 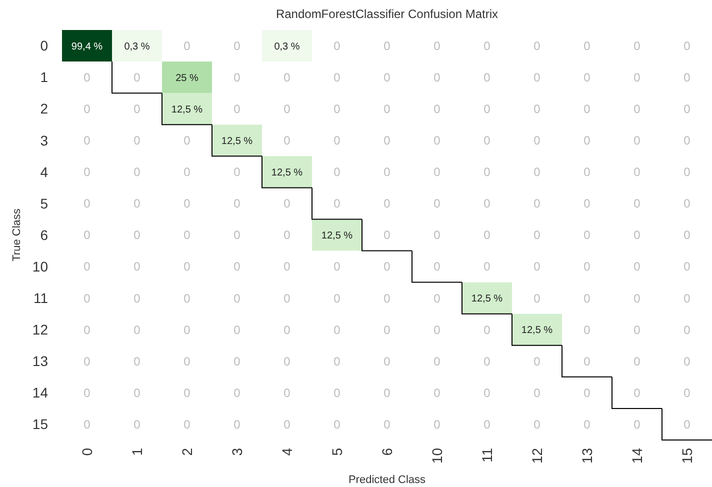 What do you see at coordinates (44, 46) in the screenshot?
I see `y-tick-label: 0` at bounding box center [44, 46].